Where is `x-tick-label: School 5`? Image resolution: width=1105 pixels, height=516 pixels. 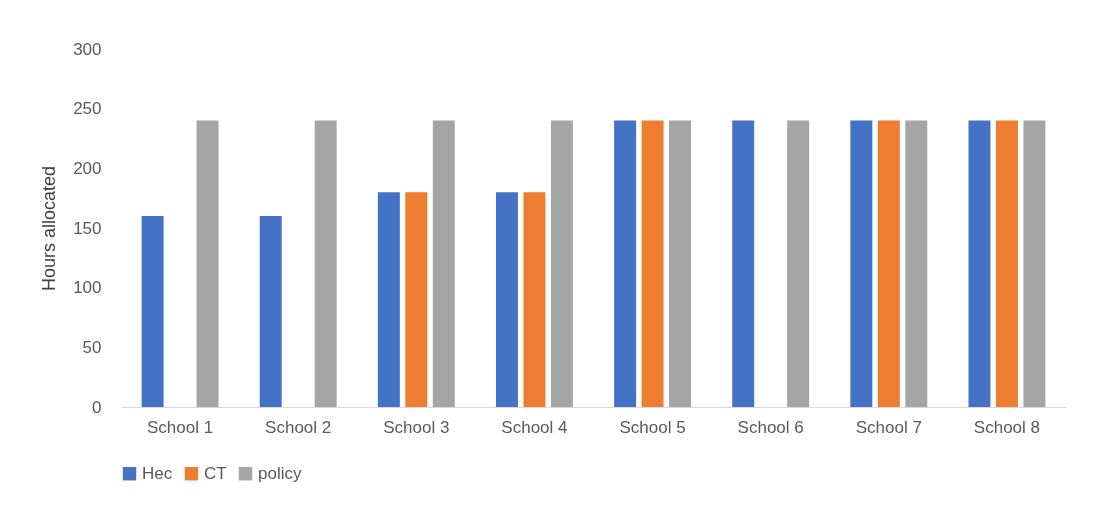 x-tick-label: School 5 is located at coordinates (652, 427).